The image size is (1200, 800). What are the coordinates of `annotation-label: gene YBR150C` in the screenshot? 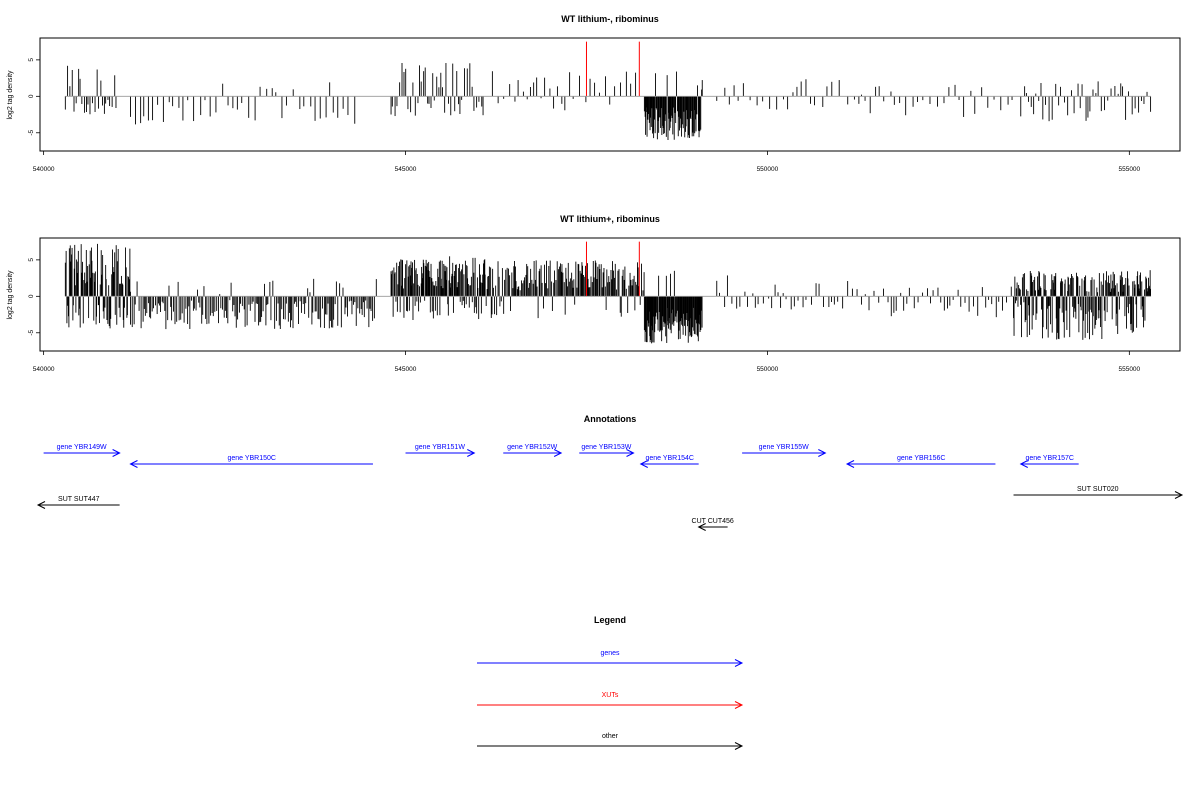 It's located at (251, 458).